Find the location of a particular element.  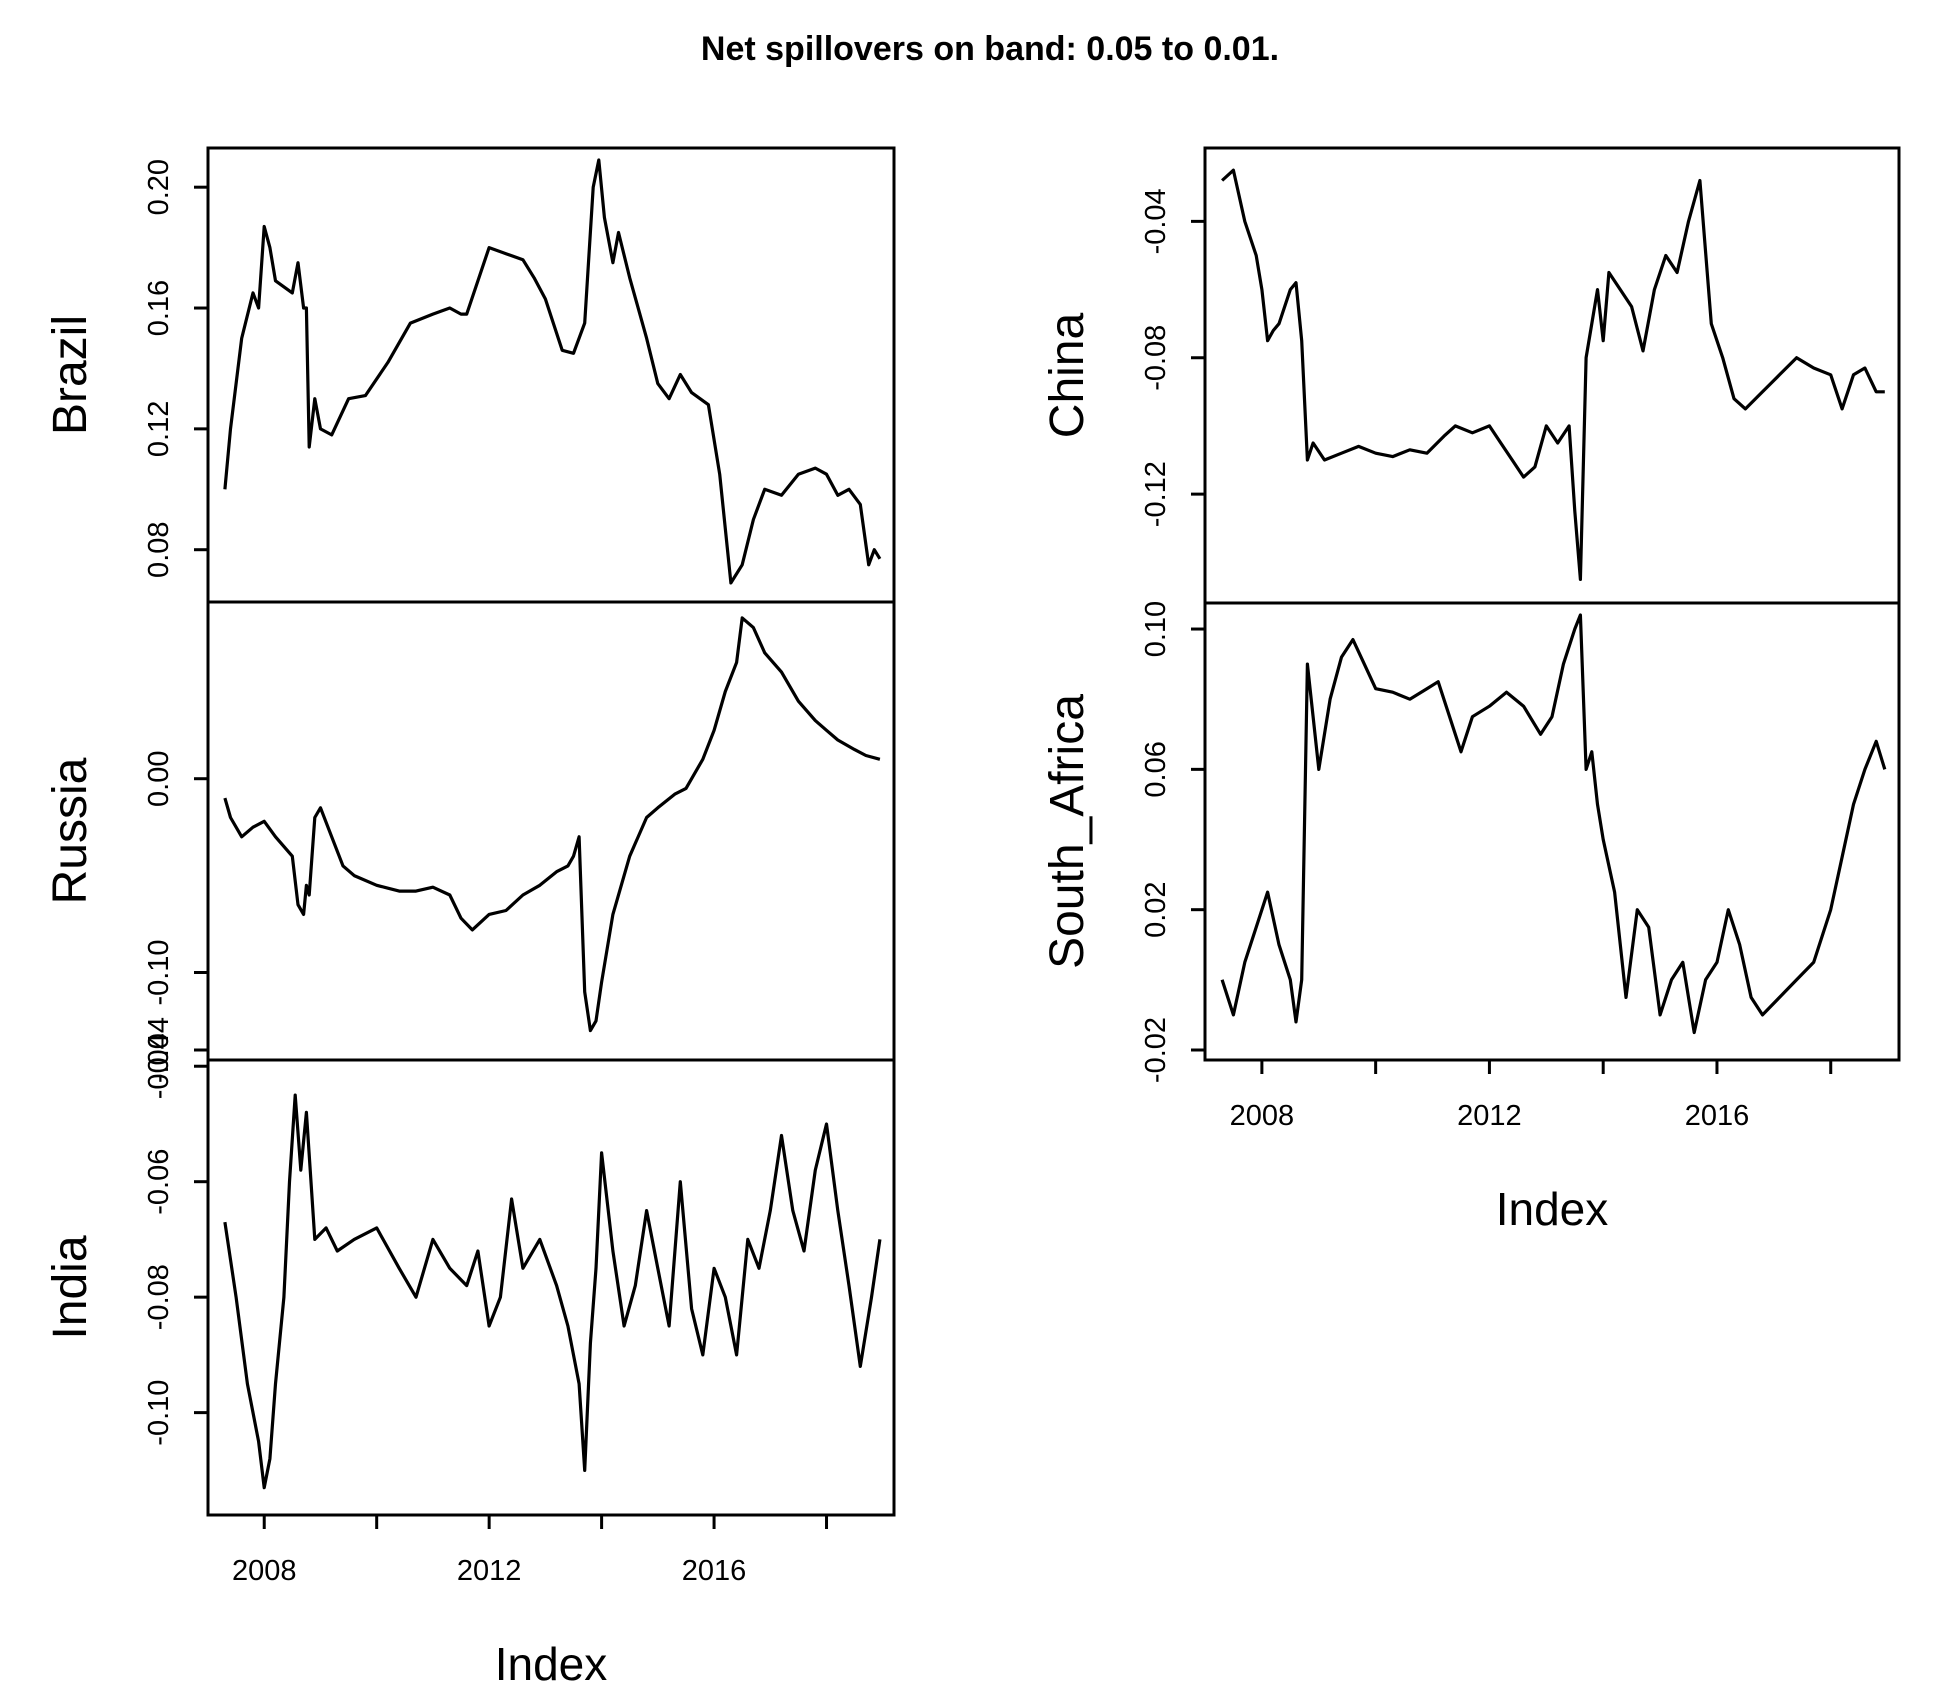

series-panel-brazil: 0.08 0.12 0.16 0.20 Brazil is located at coordinates (470, 375).